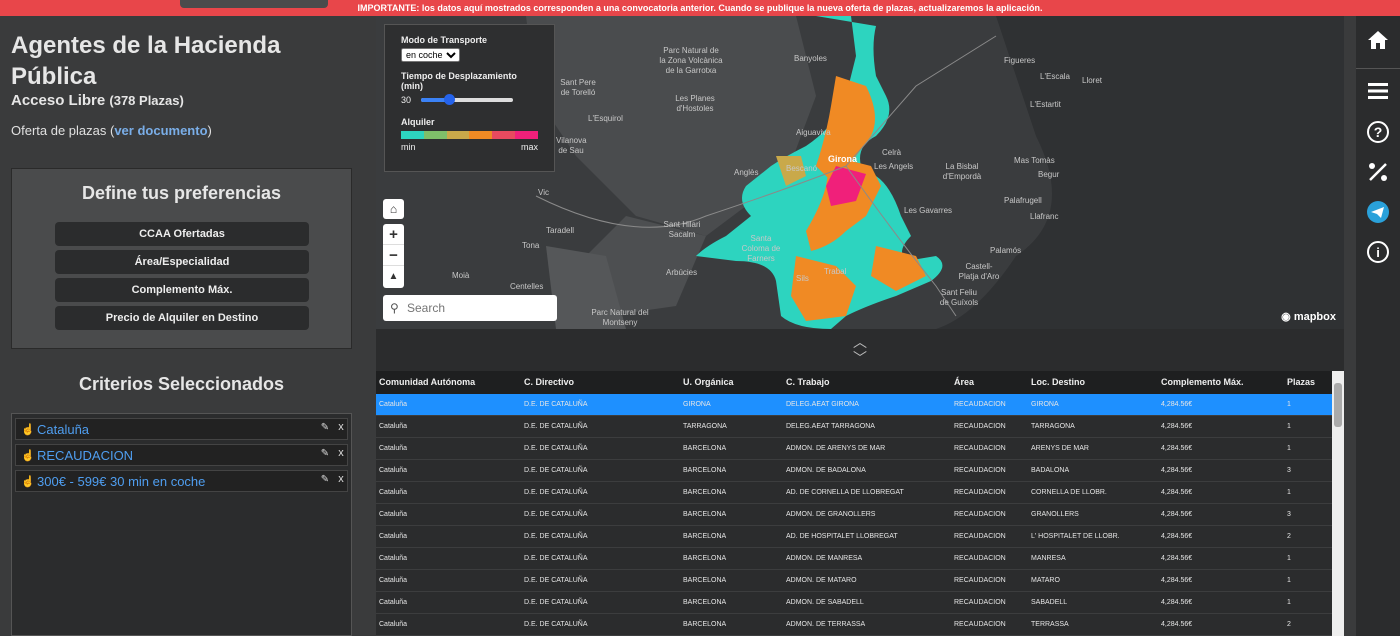  I want to click on time-slider-handle, so click(449, 99).